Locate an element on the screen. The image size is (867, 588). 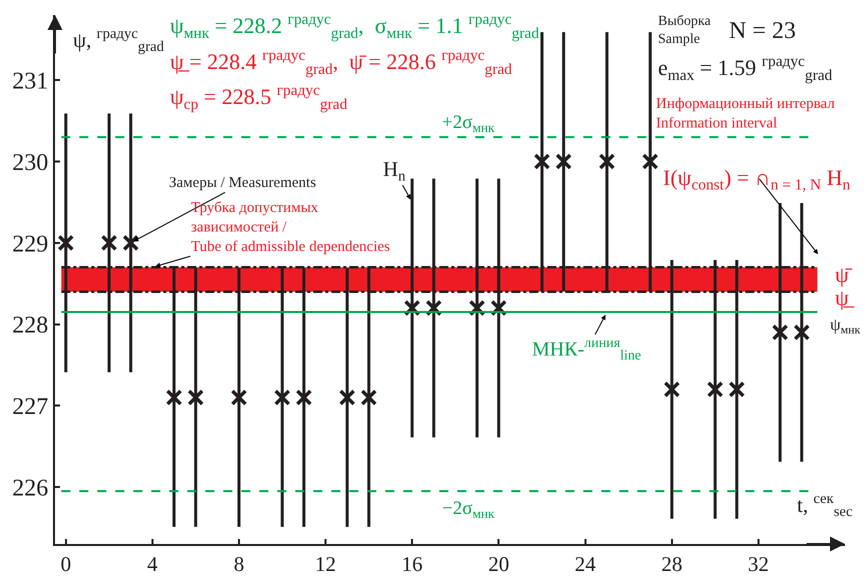
y-tick-label: 228 is located at coordinates (30, 325).